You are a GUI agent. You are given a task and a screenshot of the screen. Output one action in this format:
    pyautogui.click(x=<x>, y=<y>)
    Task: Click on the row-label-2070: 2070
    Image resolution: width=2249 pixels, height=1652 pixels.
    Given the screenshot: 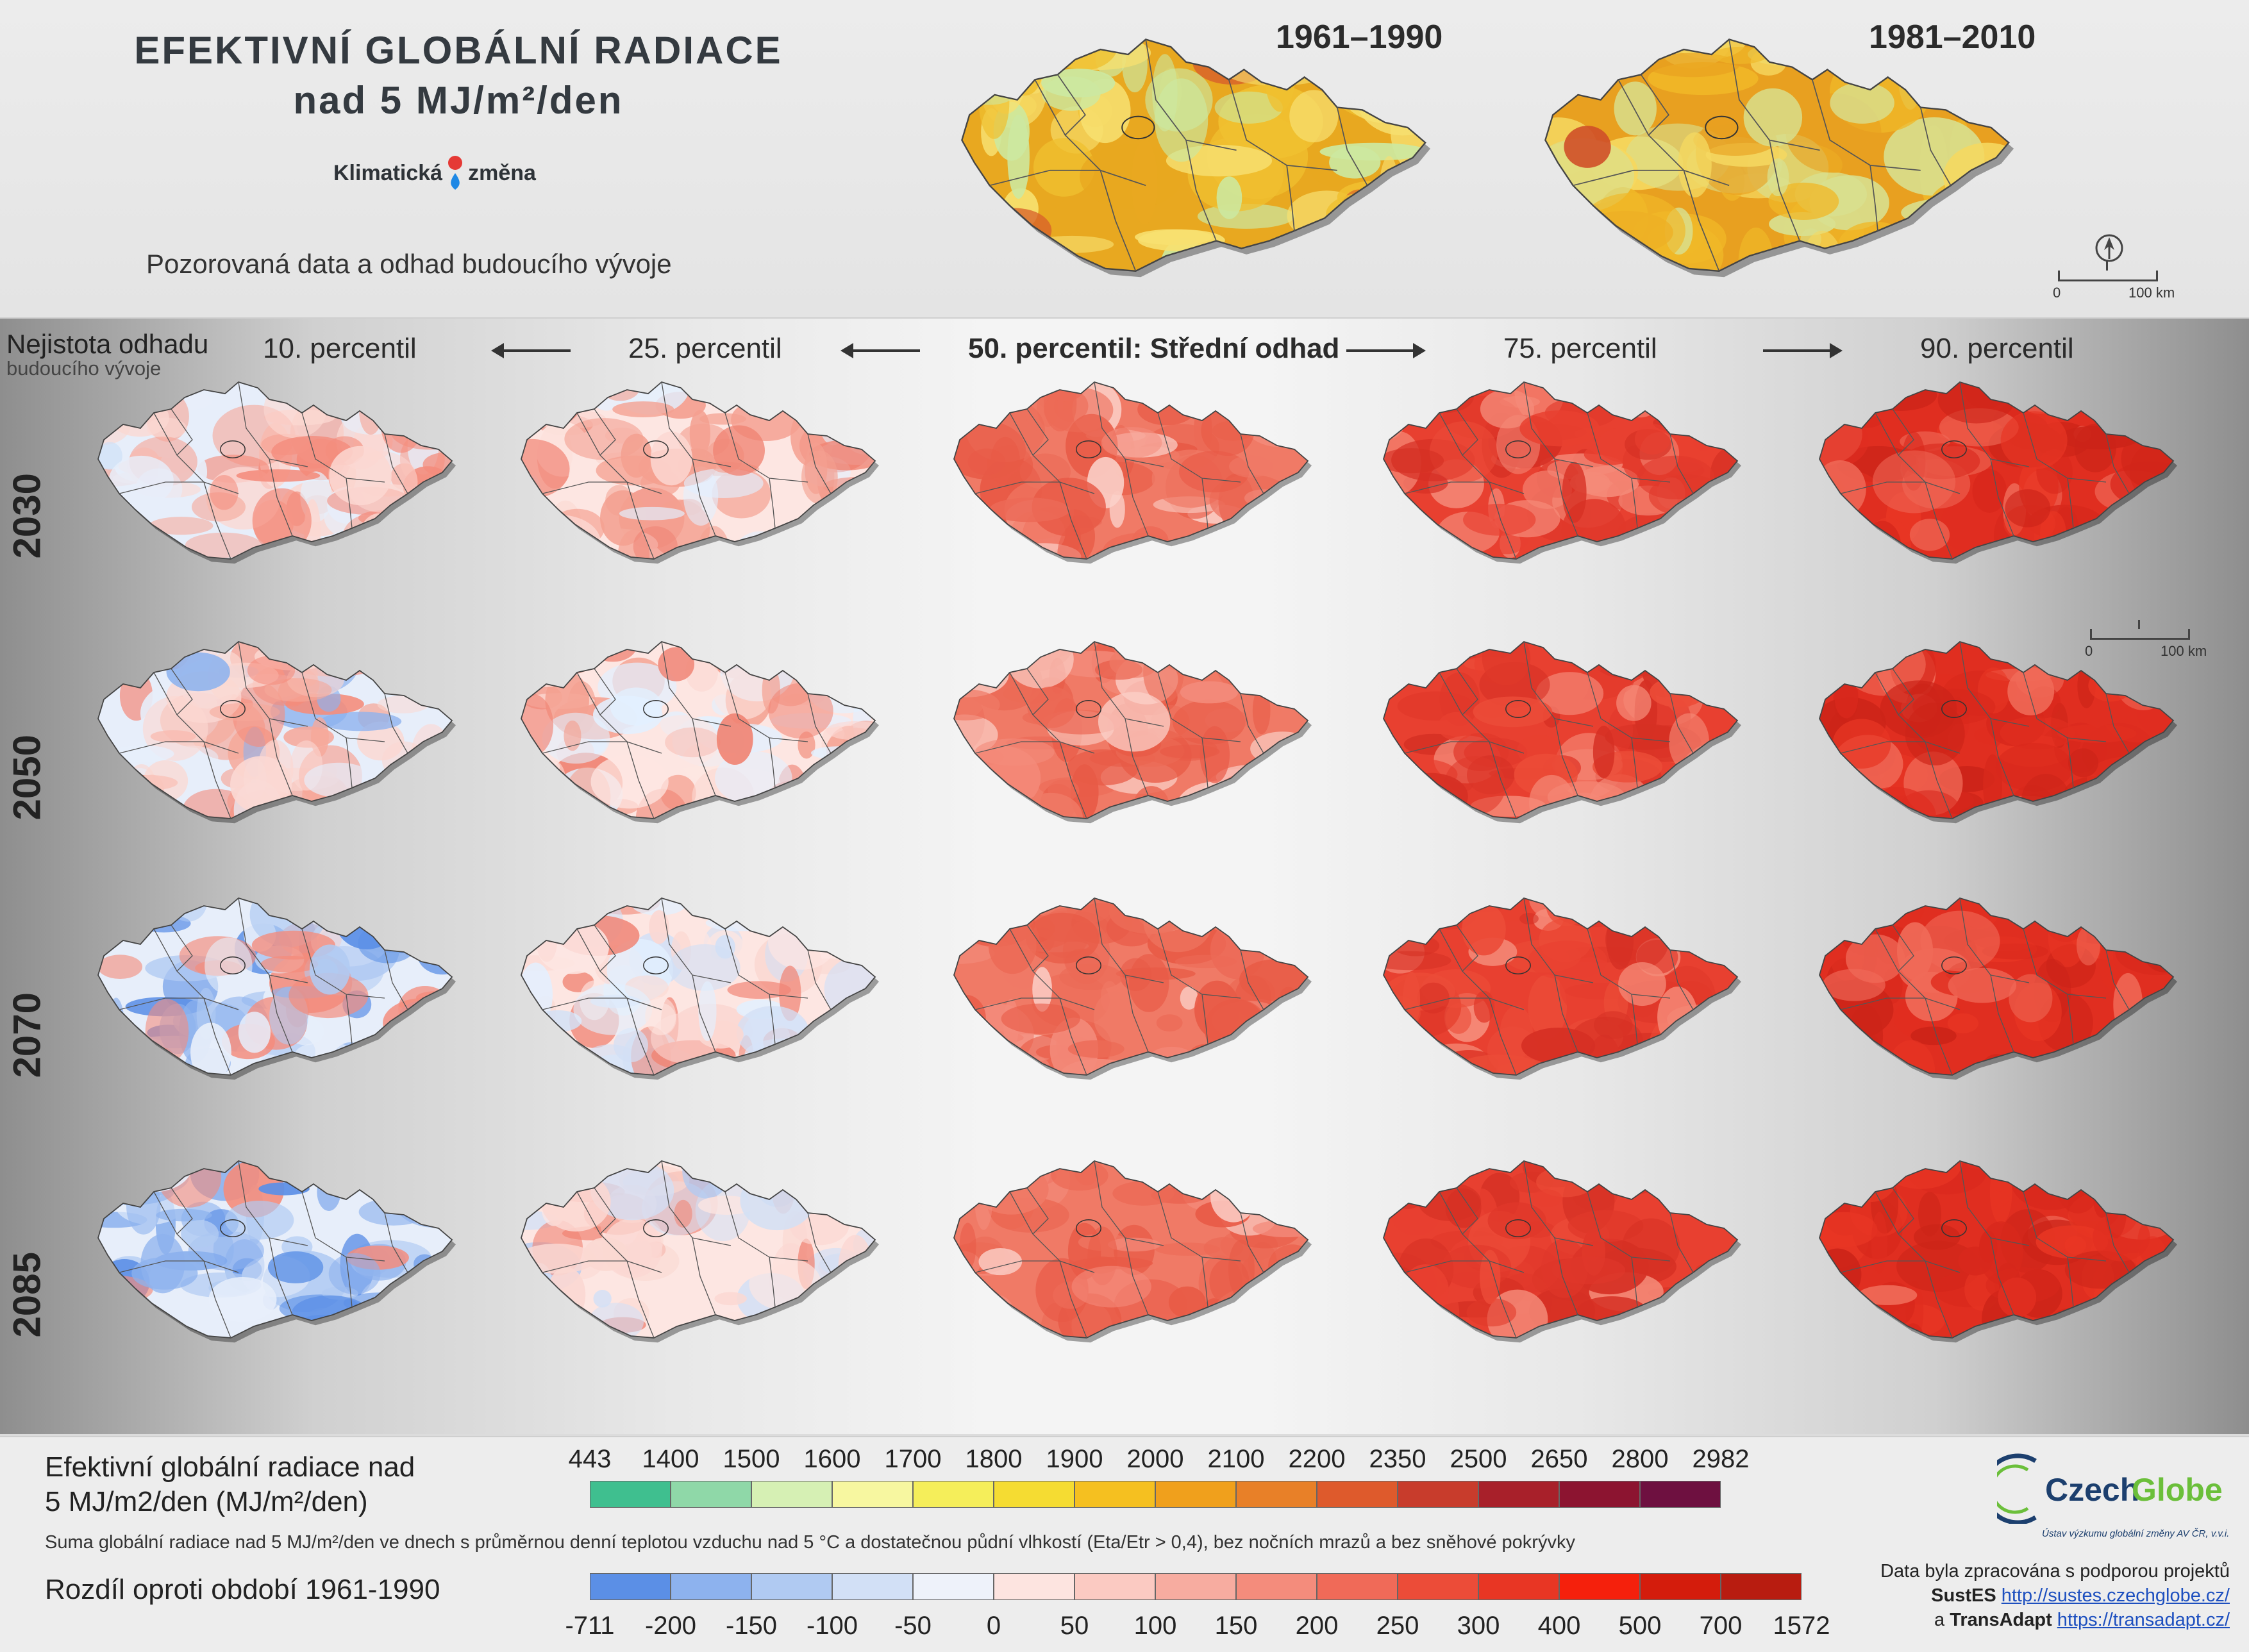 What is the action you would take?
    pyautogui.click(x=27, y=1035)
    